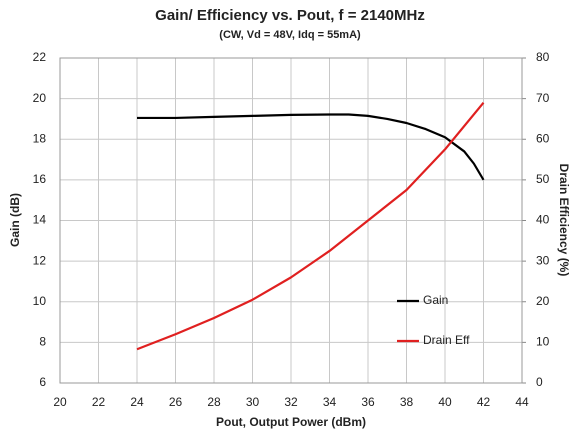 This screenshot has width=574, height=437. I want to click on chart-subtitle: (CW, Vd = 48V, Idq = 55mA), so click(290, 35).